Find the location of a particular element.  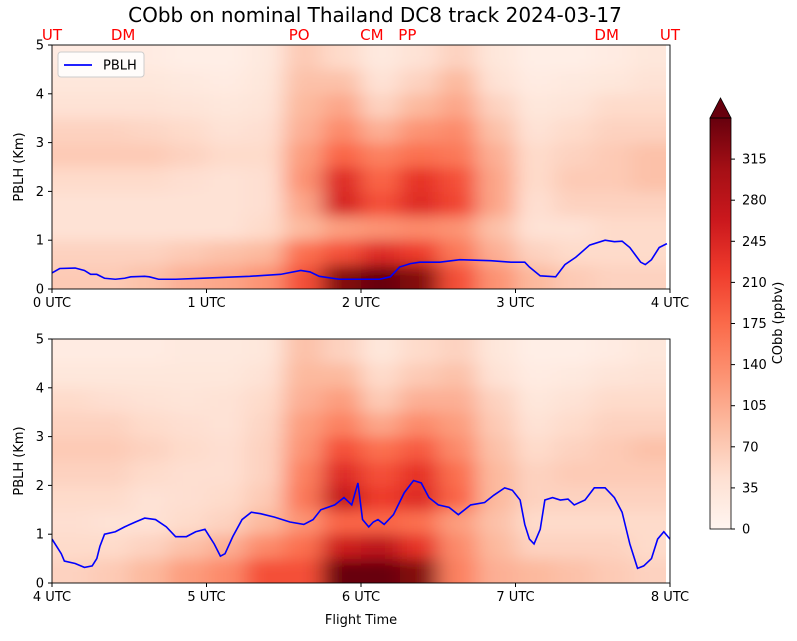

colorbar-extend-triangle is located at coordinates (720, 108).